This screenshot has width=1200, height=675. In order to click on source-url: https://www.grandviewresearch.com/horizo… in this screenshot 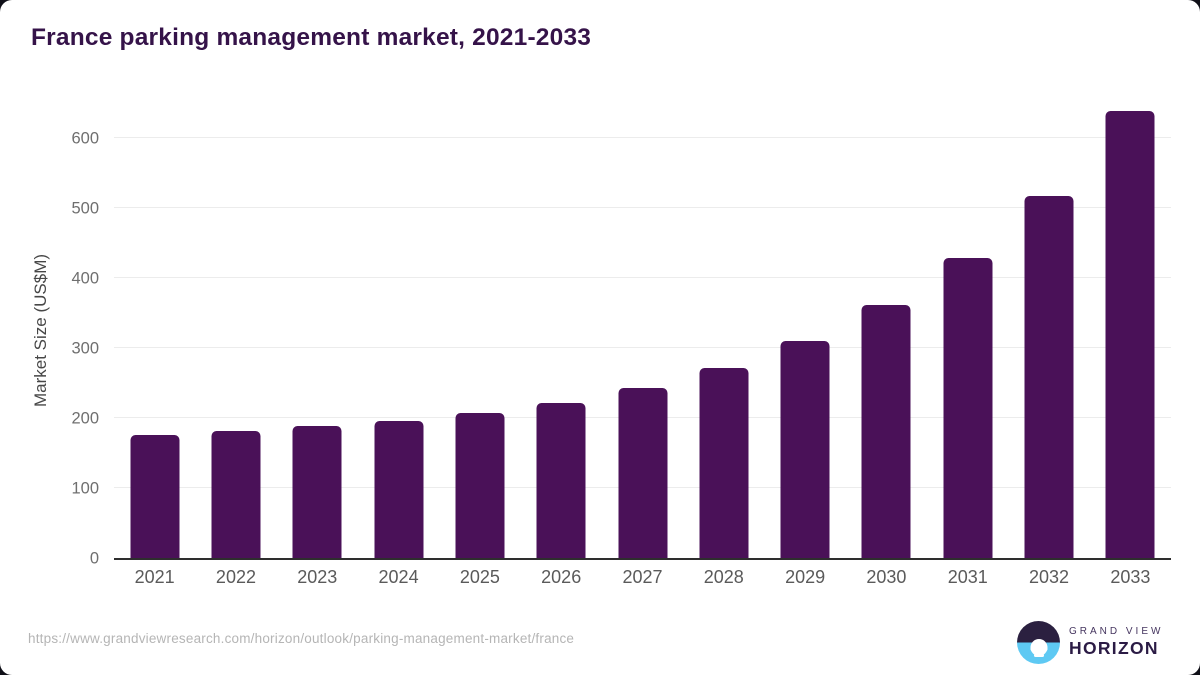, I will do `click(301, 638)`.